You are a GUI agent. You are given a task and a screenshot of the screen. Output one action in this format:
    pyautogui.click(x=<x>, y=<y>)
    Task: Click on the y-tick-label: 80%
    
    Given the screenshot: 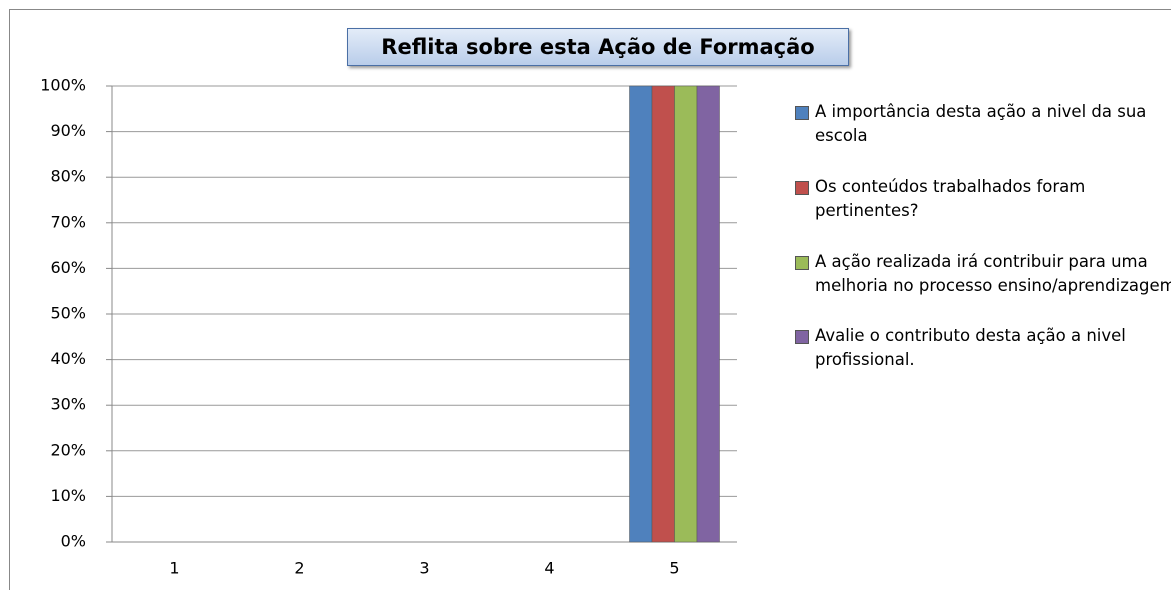 What is the action you would take?
    pyautogui.click(x=68, y=176)
    